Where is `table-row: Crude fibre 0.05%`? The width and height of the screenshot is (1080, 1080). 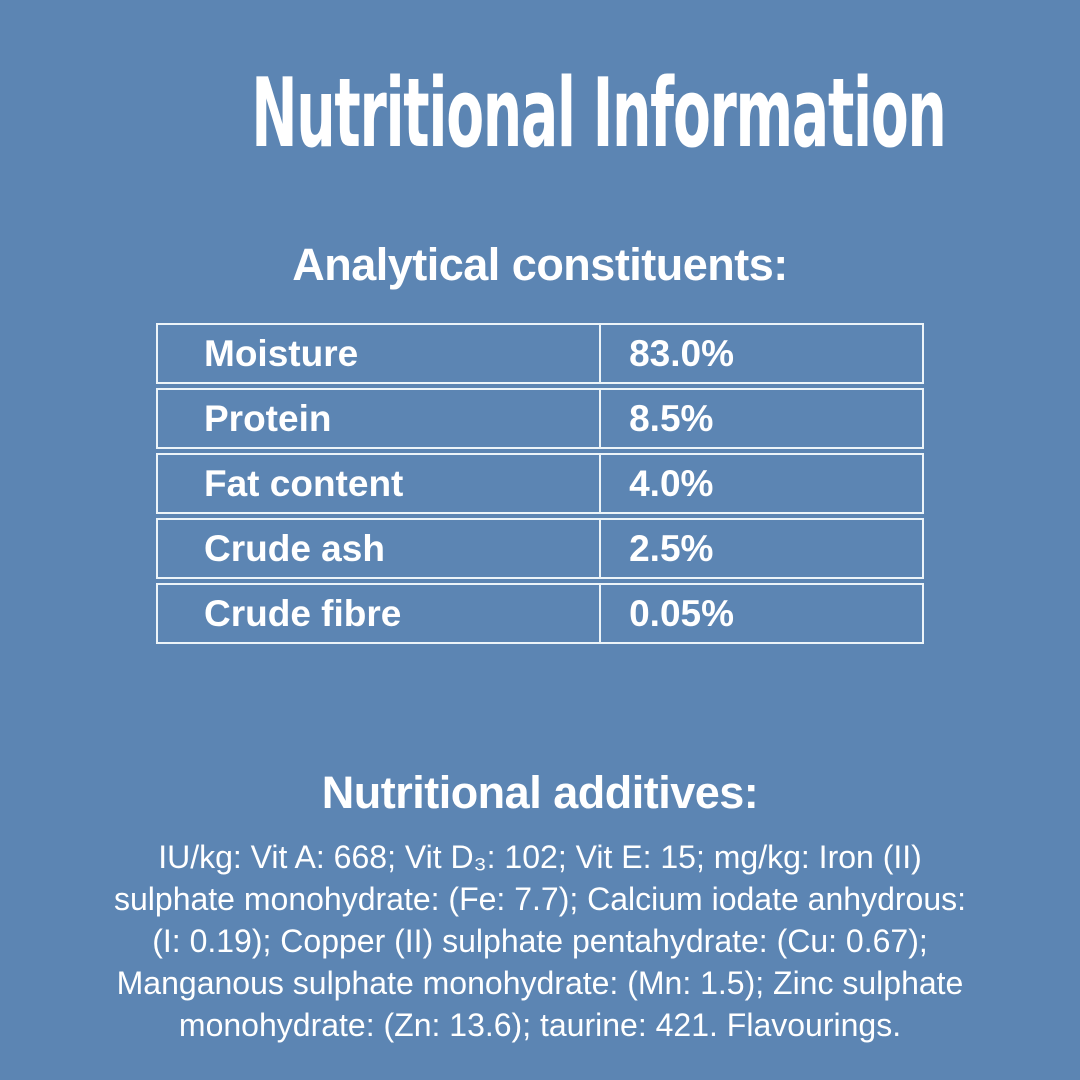
table-row: Crude fibre 0.05% is located at coordinates (540, 613).